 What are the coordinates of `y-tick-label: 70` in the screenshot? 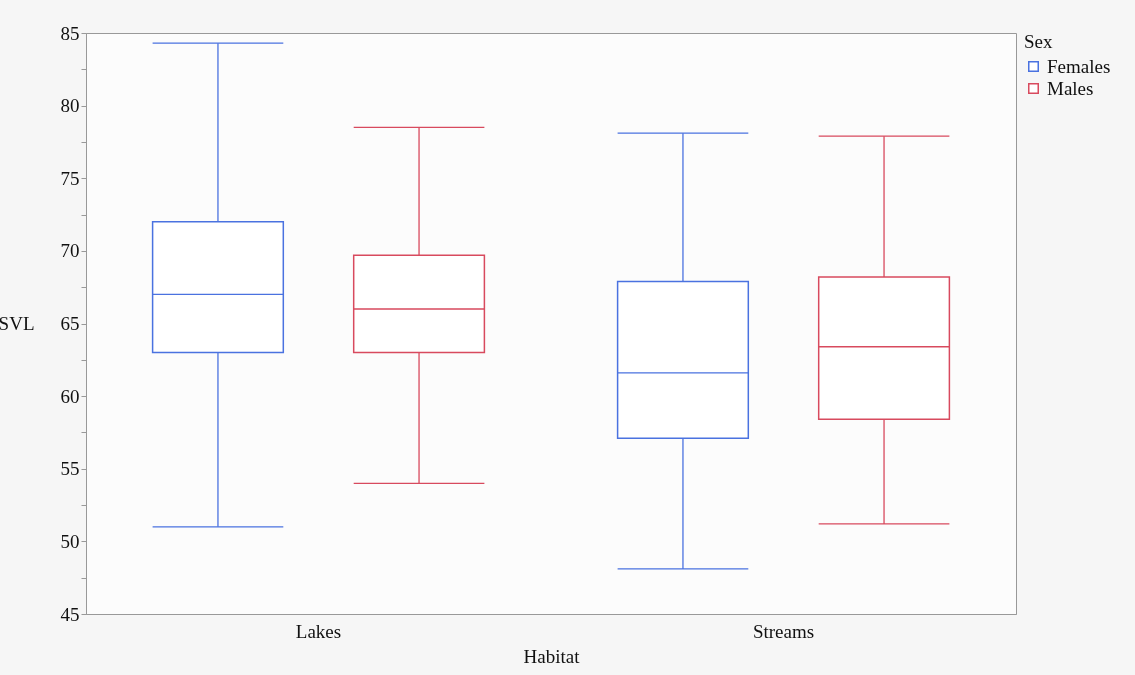 It's located at (70, 251).